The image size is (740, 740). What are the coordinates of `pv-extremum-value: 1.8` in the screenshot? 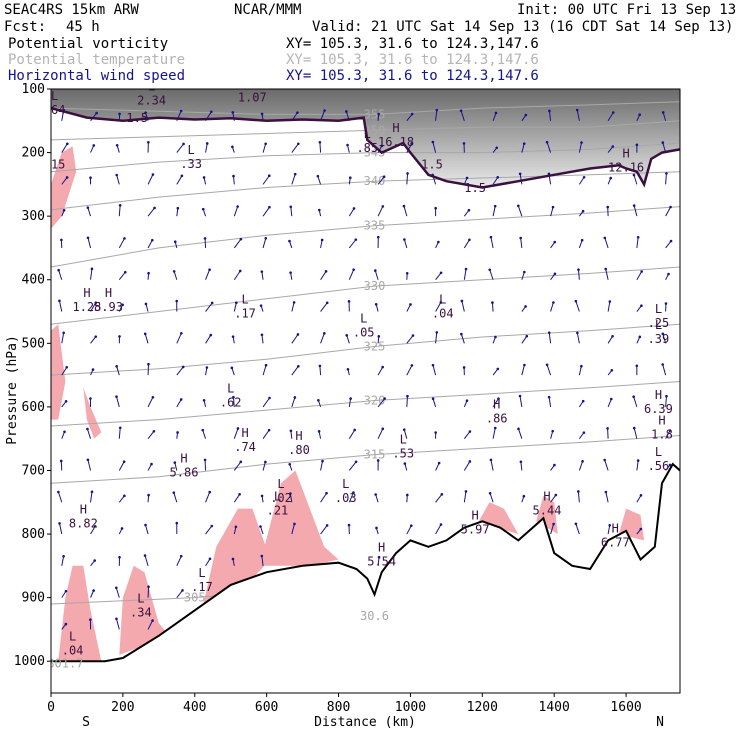 It's located at (662, 434).